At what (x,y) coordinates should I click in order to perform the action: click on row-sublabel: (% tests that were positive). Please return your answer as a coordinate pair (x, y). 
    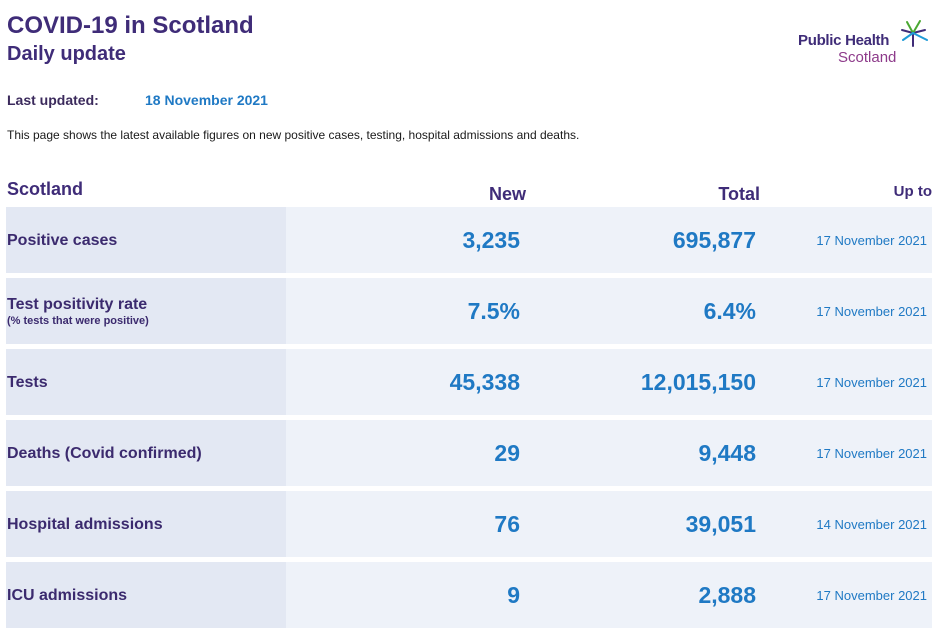
    Looking at the image, I should click on (78, 321).